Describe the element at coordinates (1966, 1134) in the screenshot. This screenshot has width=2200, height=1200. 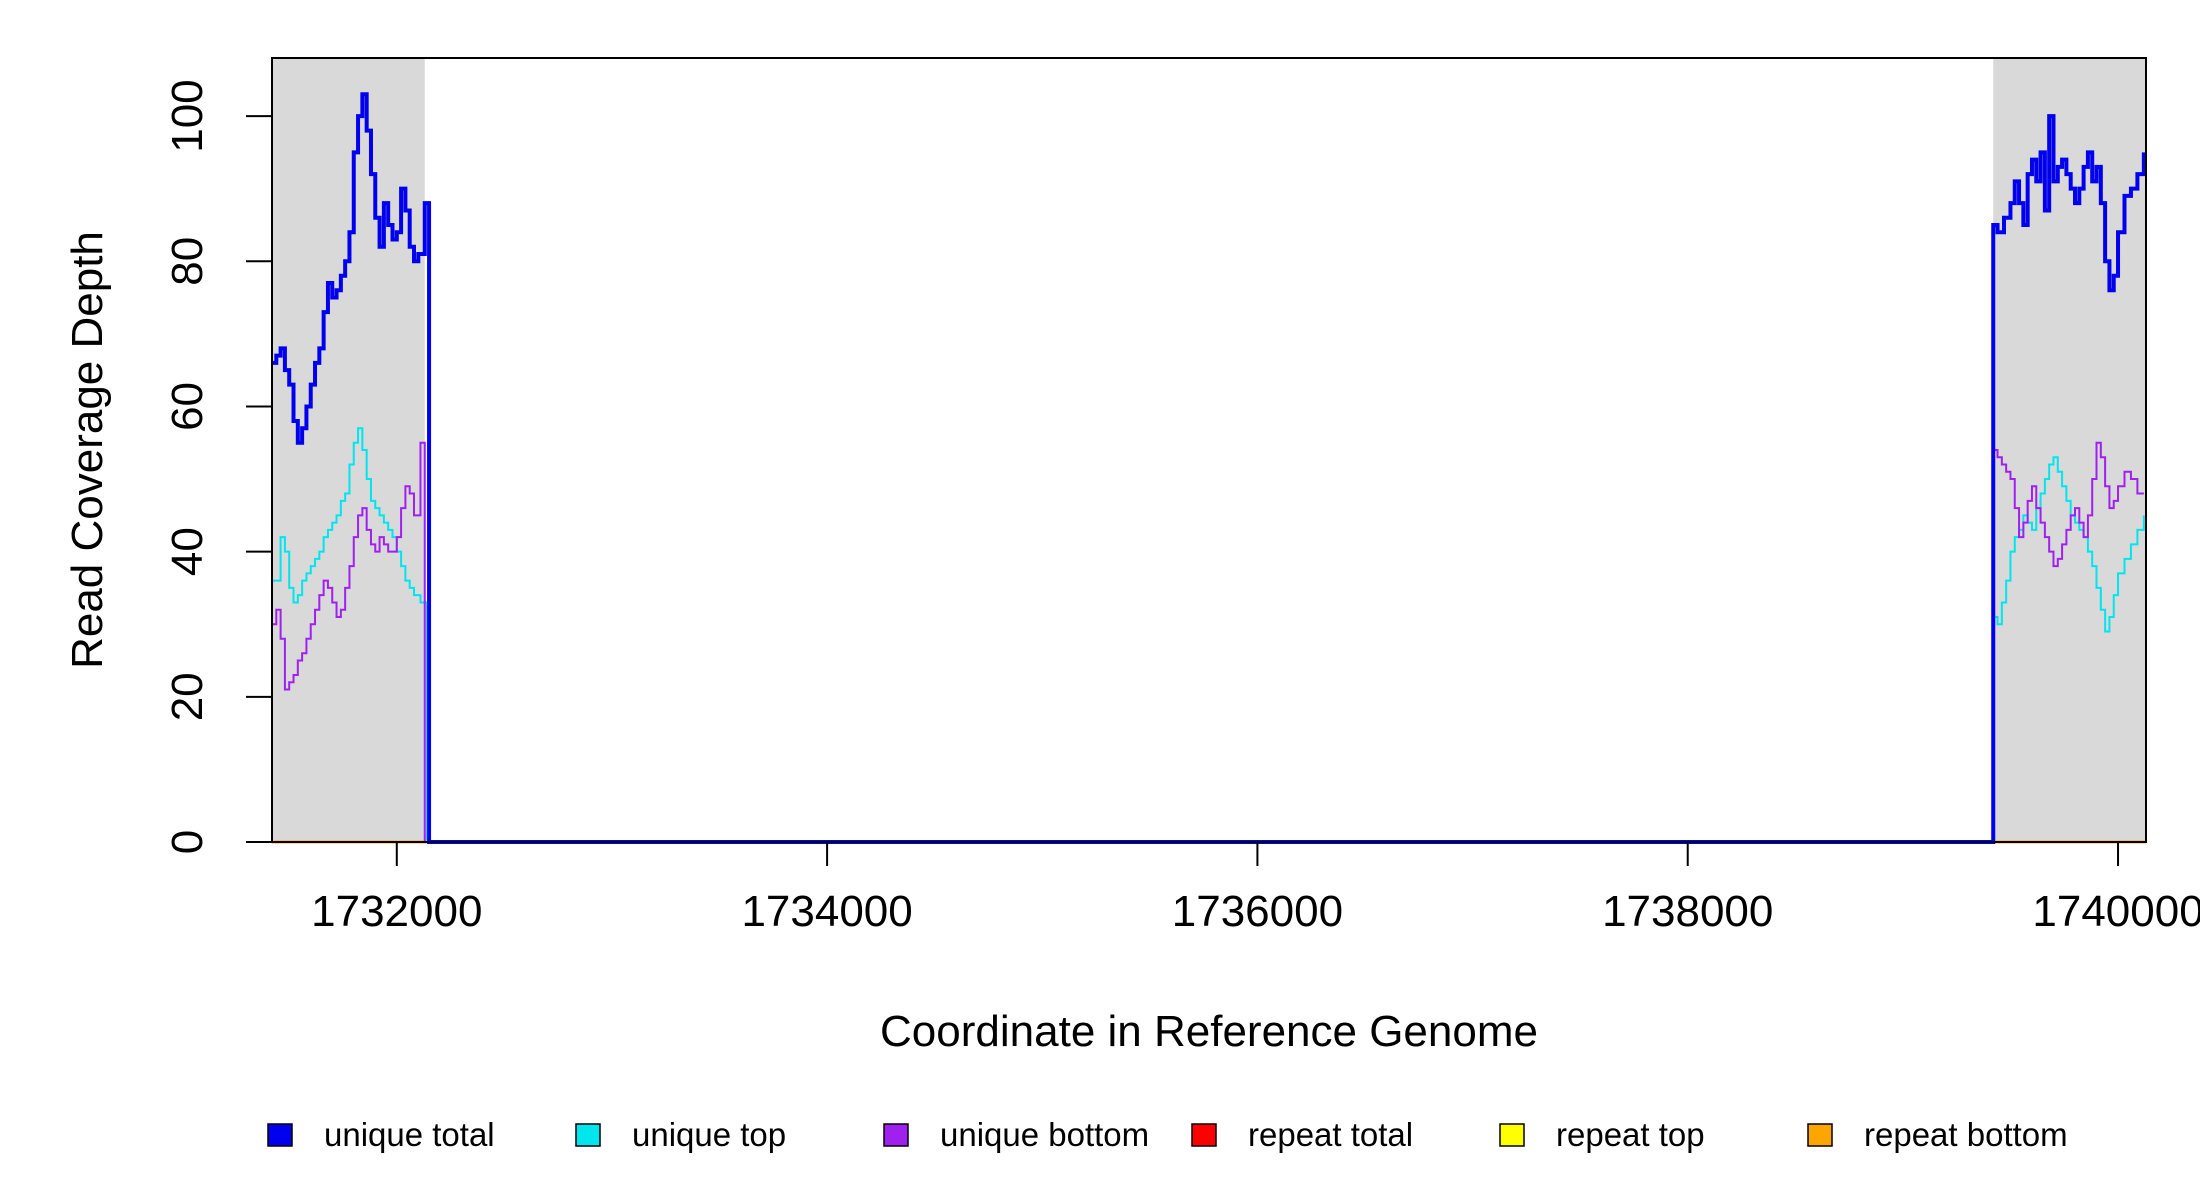
I see `legend-label-repeat-bottom: repeat bottom` at that location.